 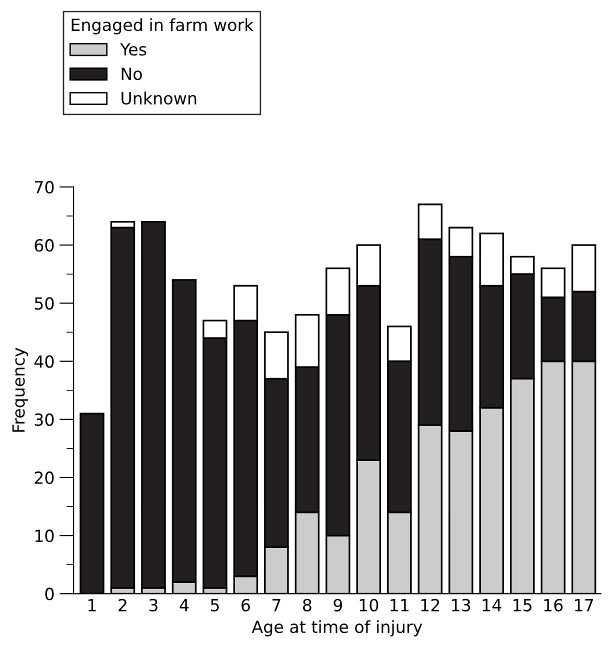 What do you see at coordinates (184, 605) in the screenshot?
I see `x-tick-label: 4` at bounding box center [184, 605].